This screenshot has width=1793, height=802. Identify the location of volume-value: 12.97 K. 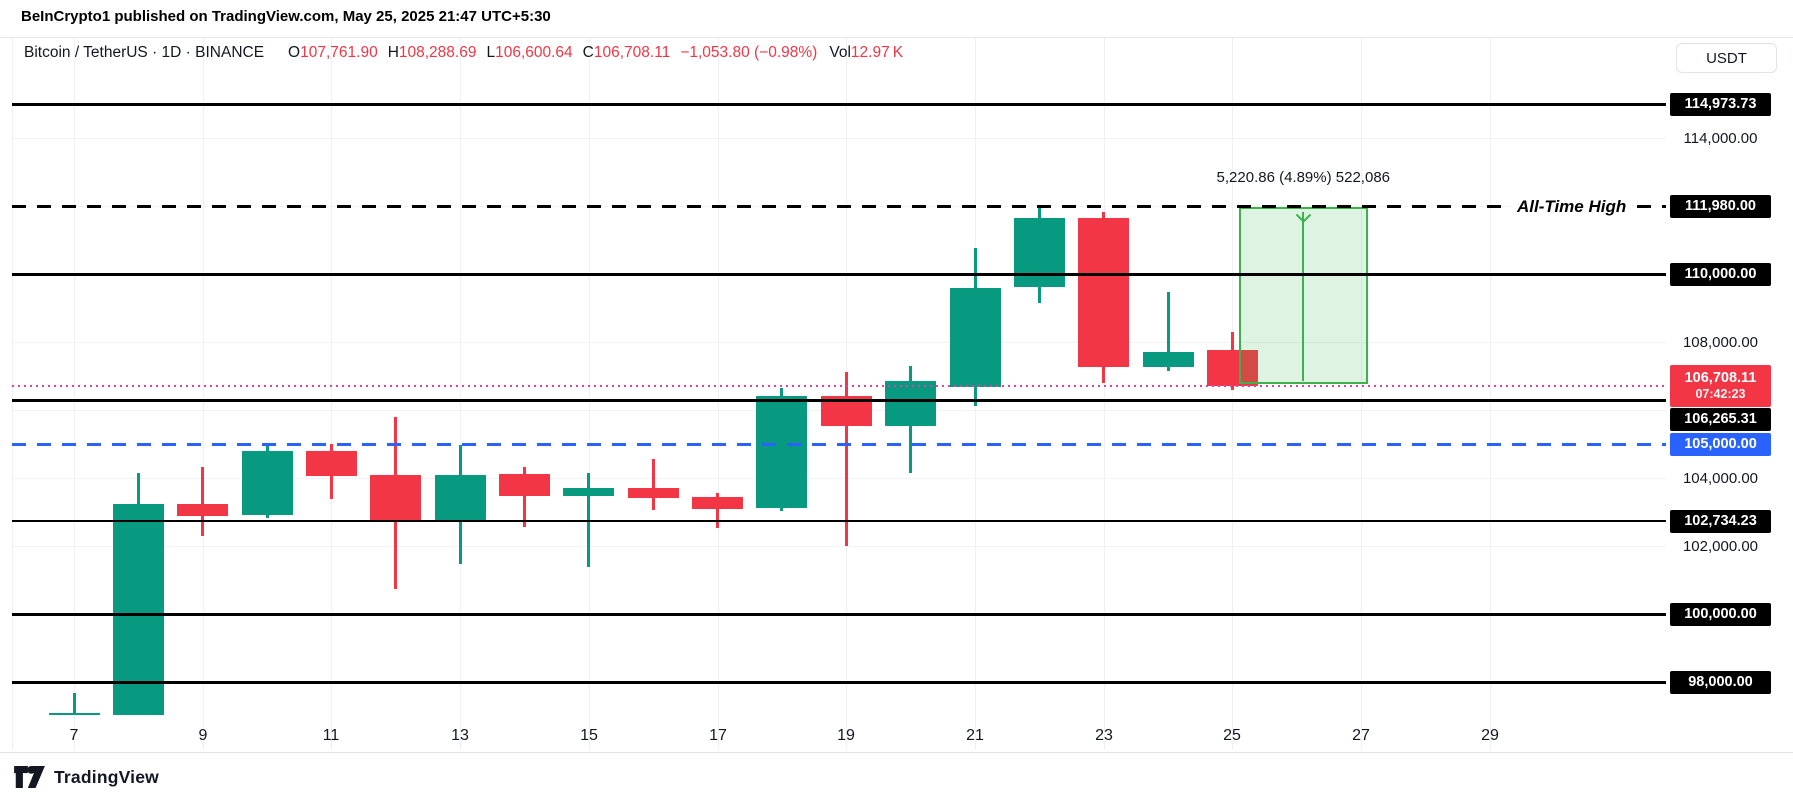
(877, 52).